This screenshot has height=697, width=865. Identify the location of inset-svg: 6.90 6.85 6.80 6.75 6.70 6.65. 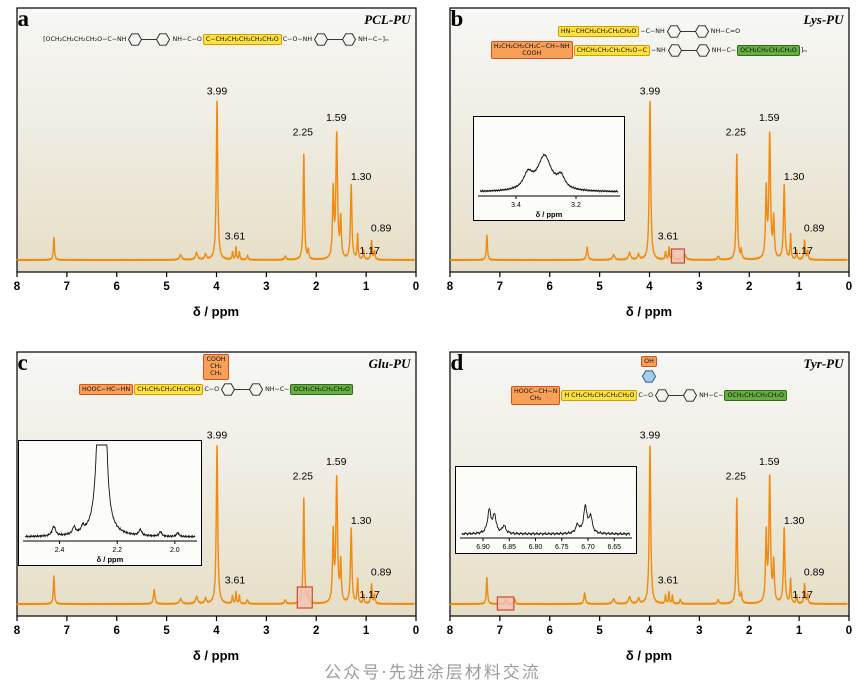
(545, 527).